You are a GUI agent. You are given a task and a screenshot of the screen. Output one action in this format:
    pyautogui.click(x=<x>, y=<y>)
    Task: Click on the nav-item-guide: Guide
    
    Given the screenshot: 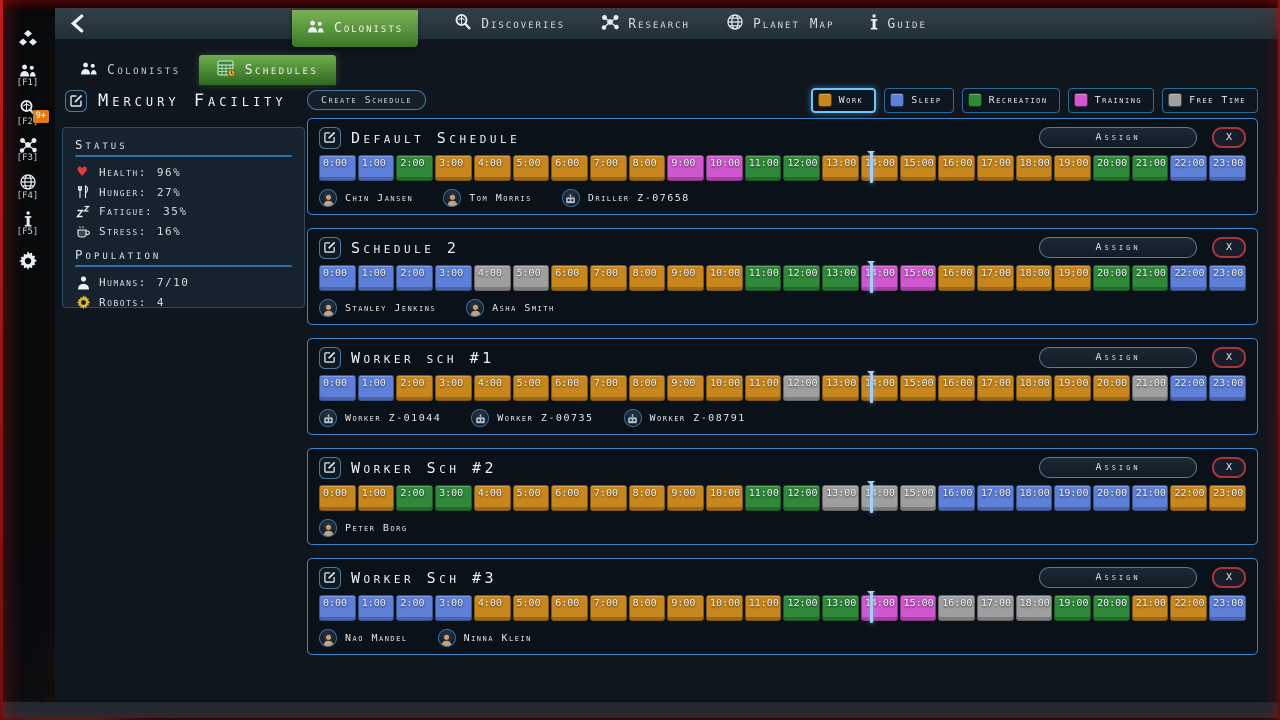 What is the action you would take?
    pyautogui.click(x=898, y=24)
    